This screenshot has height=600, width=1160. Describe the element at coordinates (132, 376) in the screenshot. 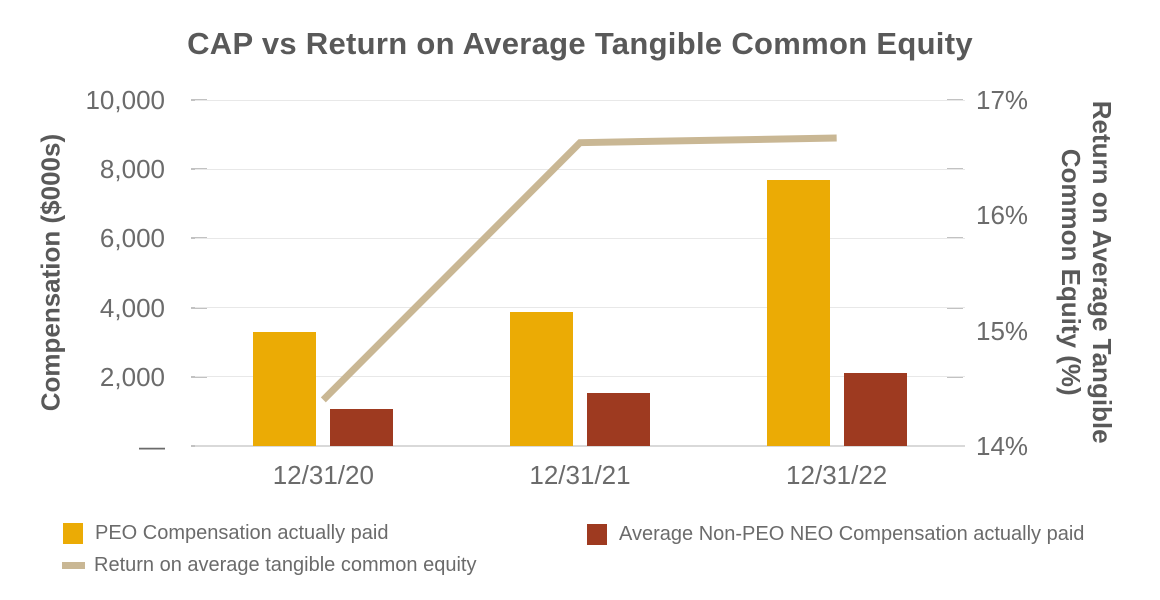

I see `left-axis-tick-label: 2,000` at that location.